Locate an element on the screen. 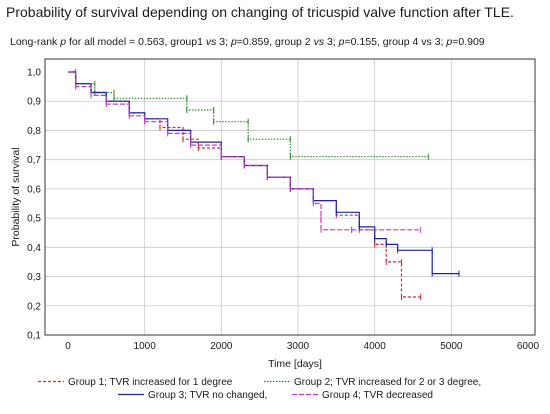 The width and height of the screenshot is (550, 414). y-tick-label: 0,1 is located at coordinates (34, 336).